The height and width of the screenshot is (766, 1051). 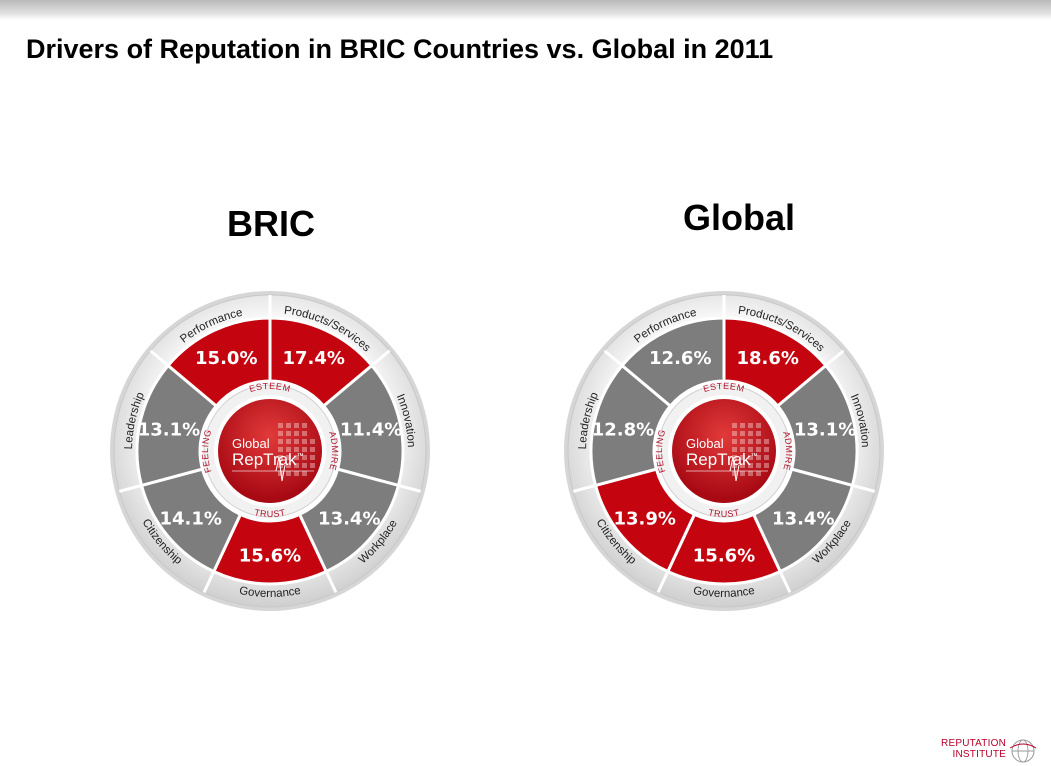 What do you see at coordinates (190, 519) in the screenshot?
I see `value-label-citizenship: 14.1%` at bounding box center [190, 519].